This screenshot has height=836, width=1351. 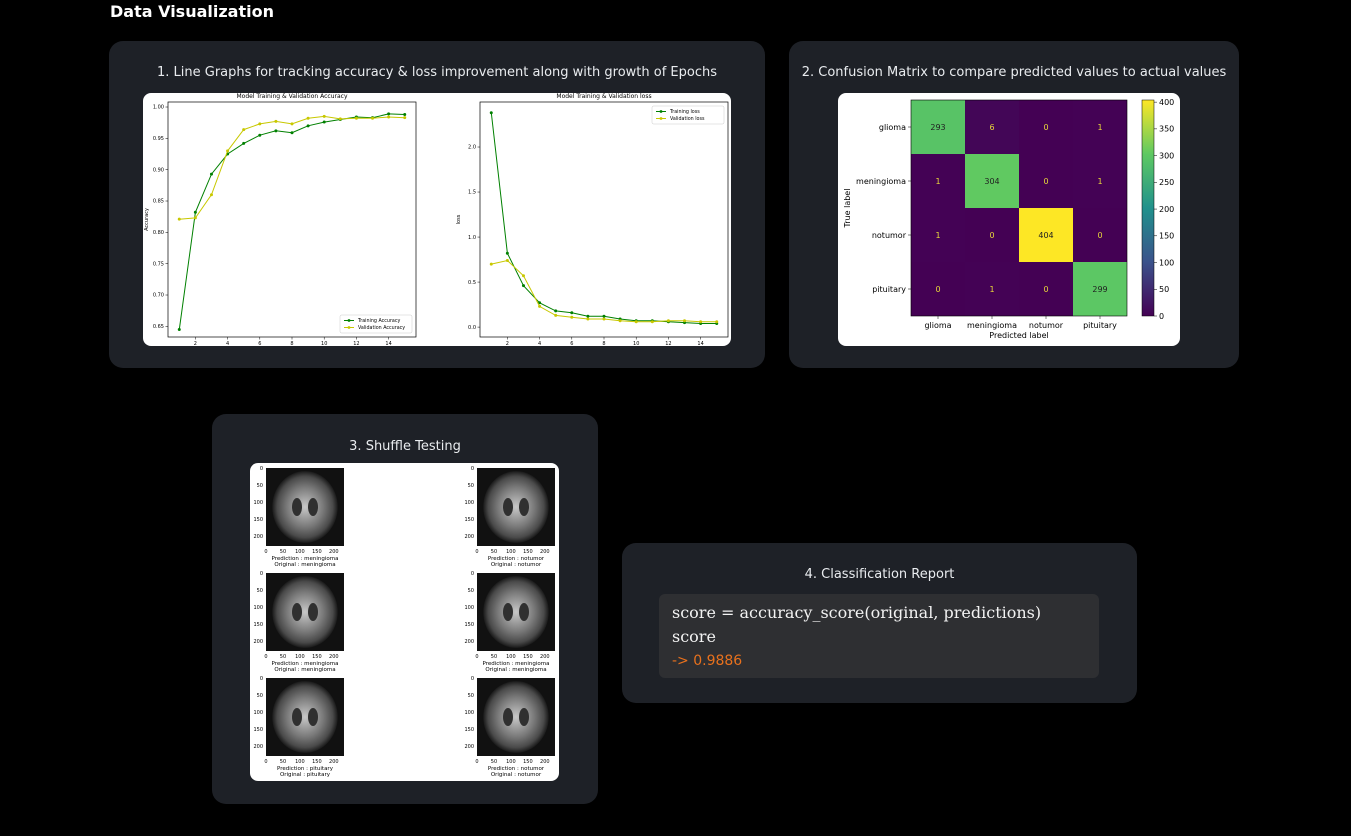 I want to click on loss-y-tick-label: 2.0, so click(x=472, y=148).